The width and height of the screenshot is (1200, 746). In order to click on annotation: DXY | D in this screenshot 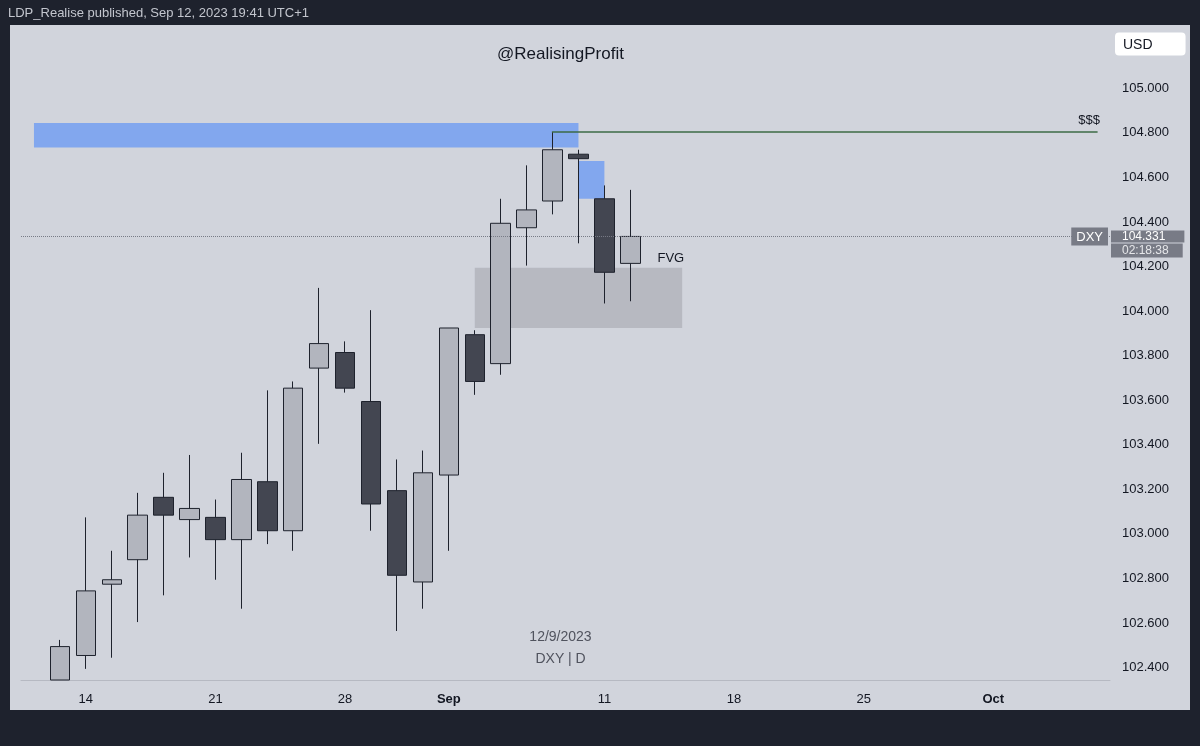, I will do `click(560, 658)`.